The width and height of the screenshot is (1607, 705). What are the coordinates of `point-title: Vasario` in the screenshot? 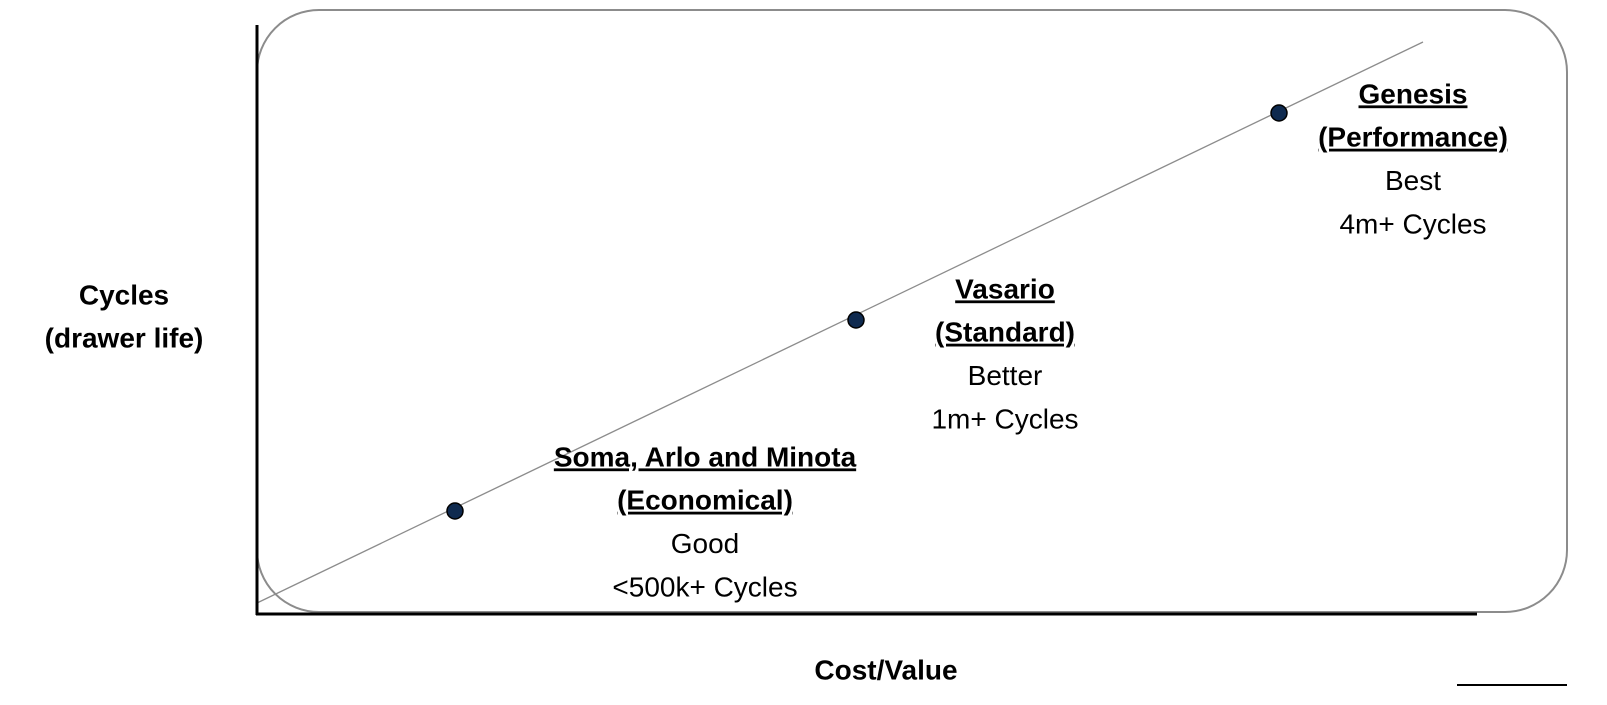 It's located at (1005, 288).